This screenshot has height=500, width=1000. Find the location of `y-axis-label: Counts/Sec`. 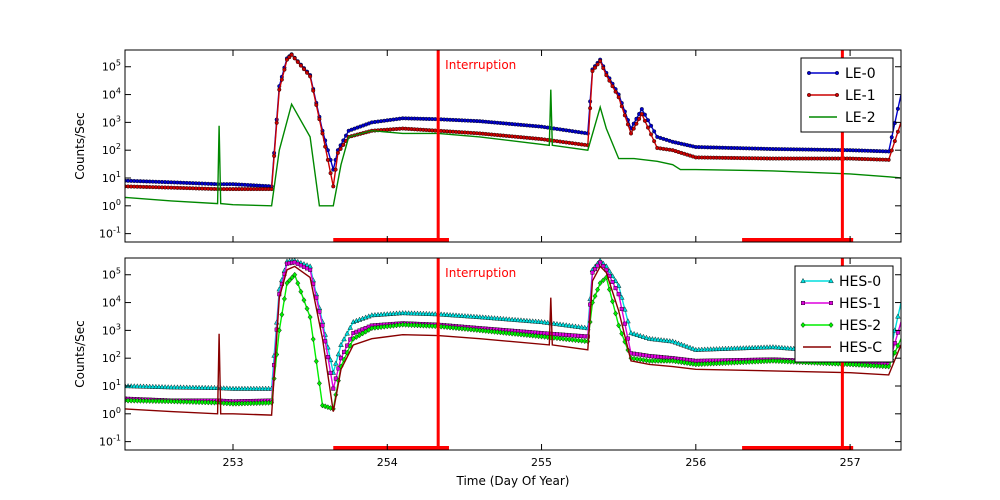

y-axis-label: Counts/Sec is located at coordinates (80, 354).